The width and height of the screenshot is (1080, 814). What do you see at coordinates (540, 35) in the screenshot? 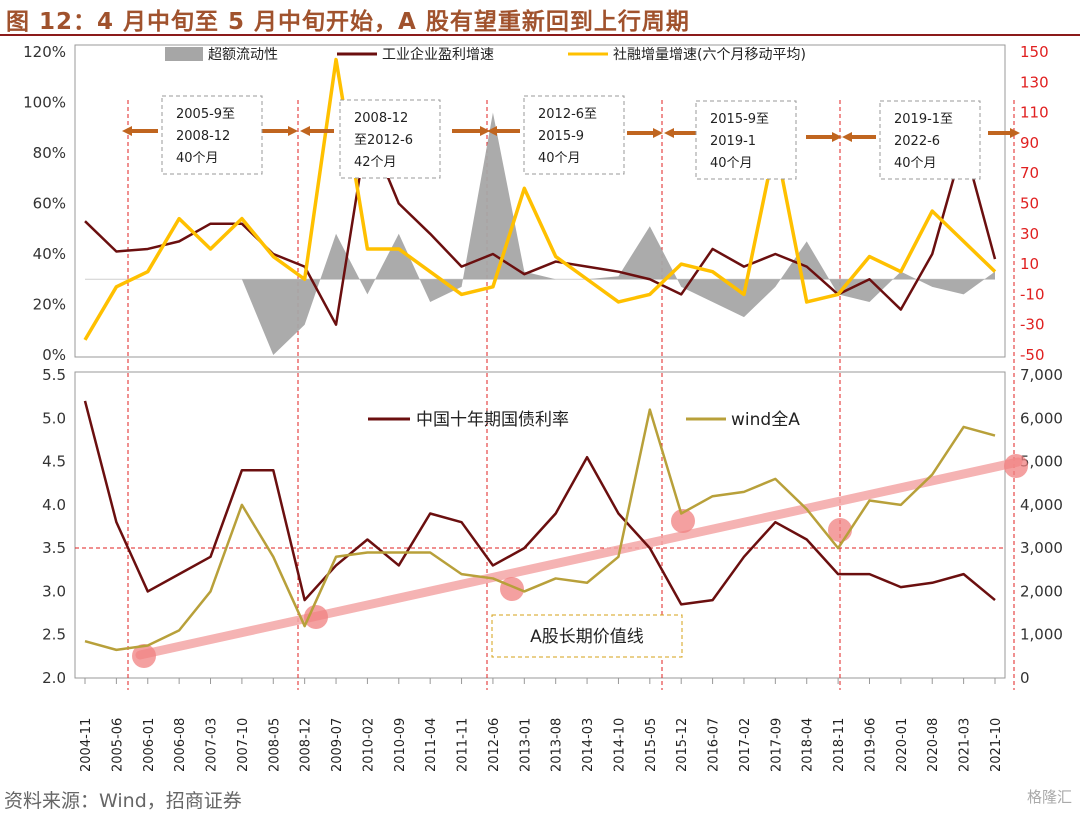
I see `title-divider` at bounding box center [540, 35].